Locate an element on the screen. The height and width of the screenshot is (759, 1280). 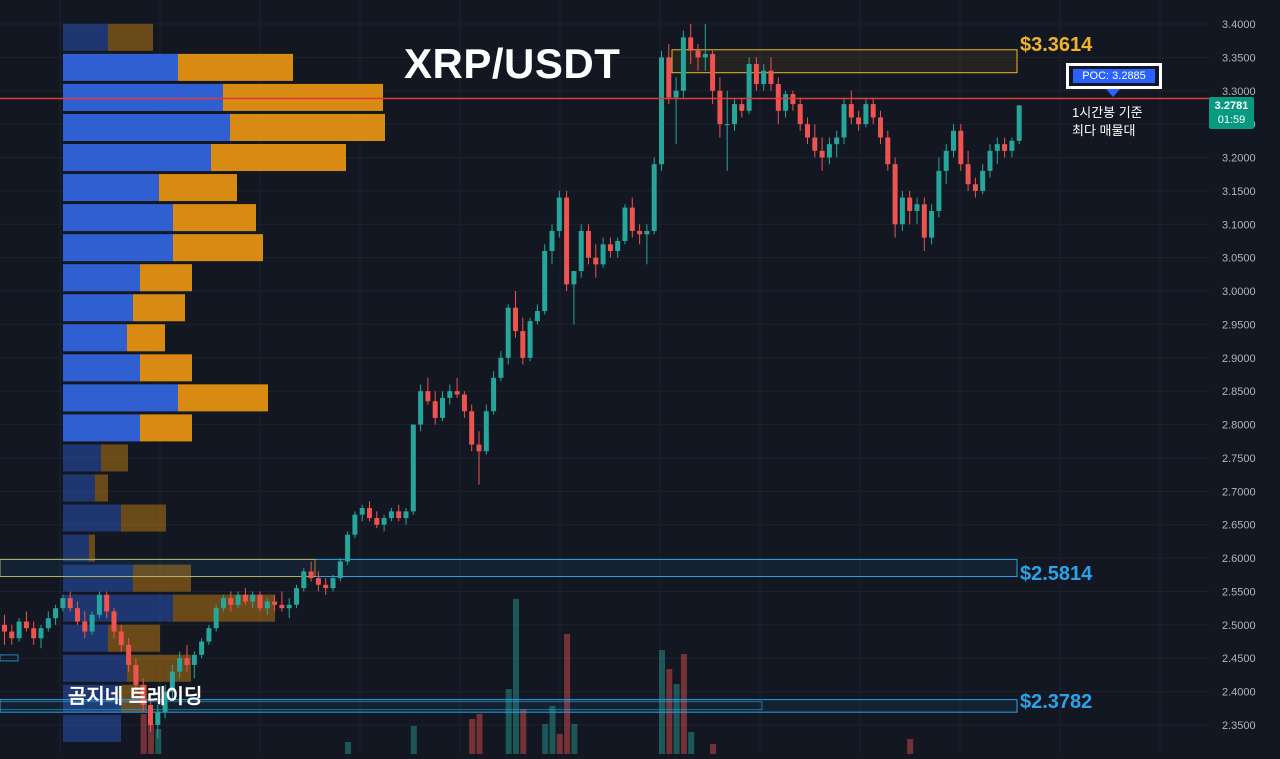
chart-title: XRP/USDT is located at coordinates (512, 63).